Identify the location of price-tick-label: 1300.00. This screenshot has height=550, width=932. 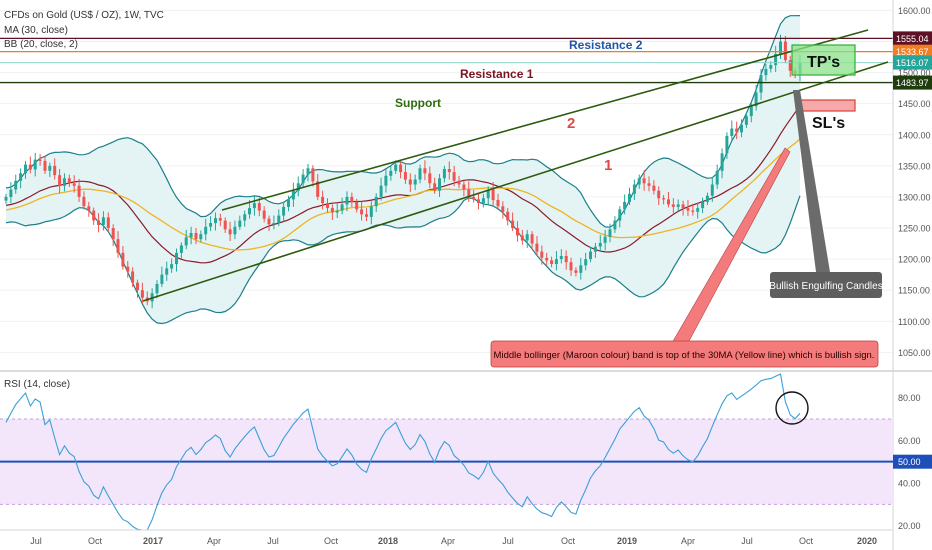
(914, 197).